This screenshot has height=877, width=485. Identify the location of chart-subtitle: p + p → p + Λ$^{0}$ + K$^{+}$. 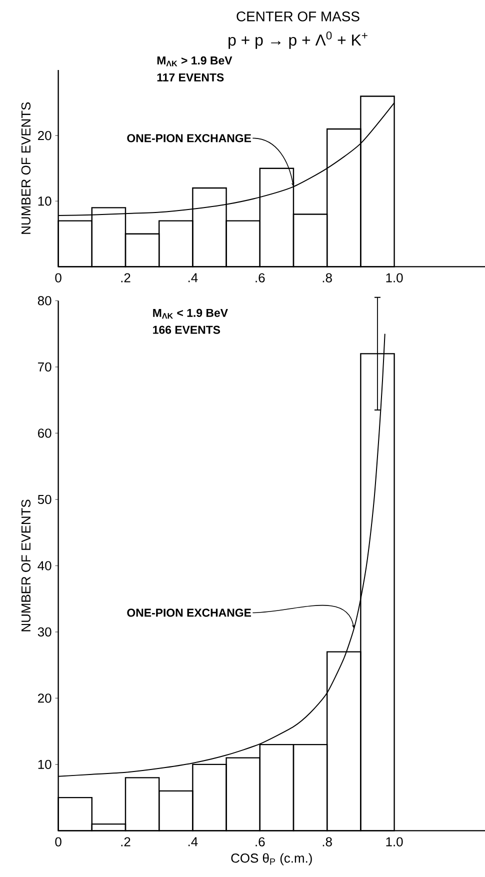
(298, 40).